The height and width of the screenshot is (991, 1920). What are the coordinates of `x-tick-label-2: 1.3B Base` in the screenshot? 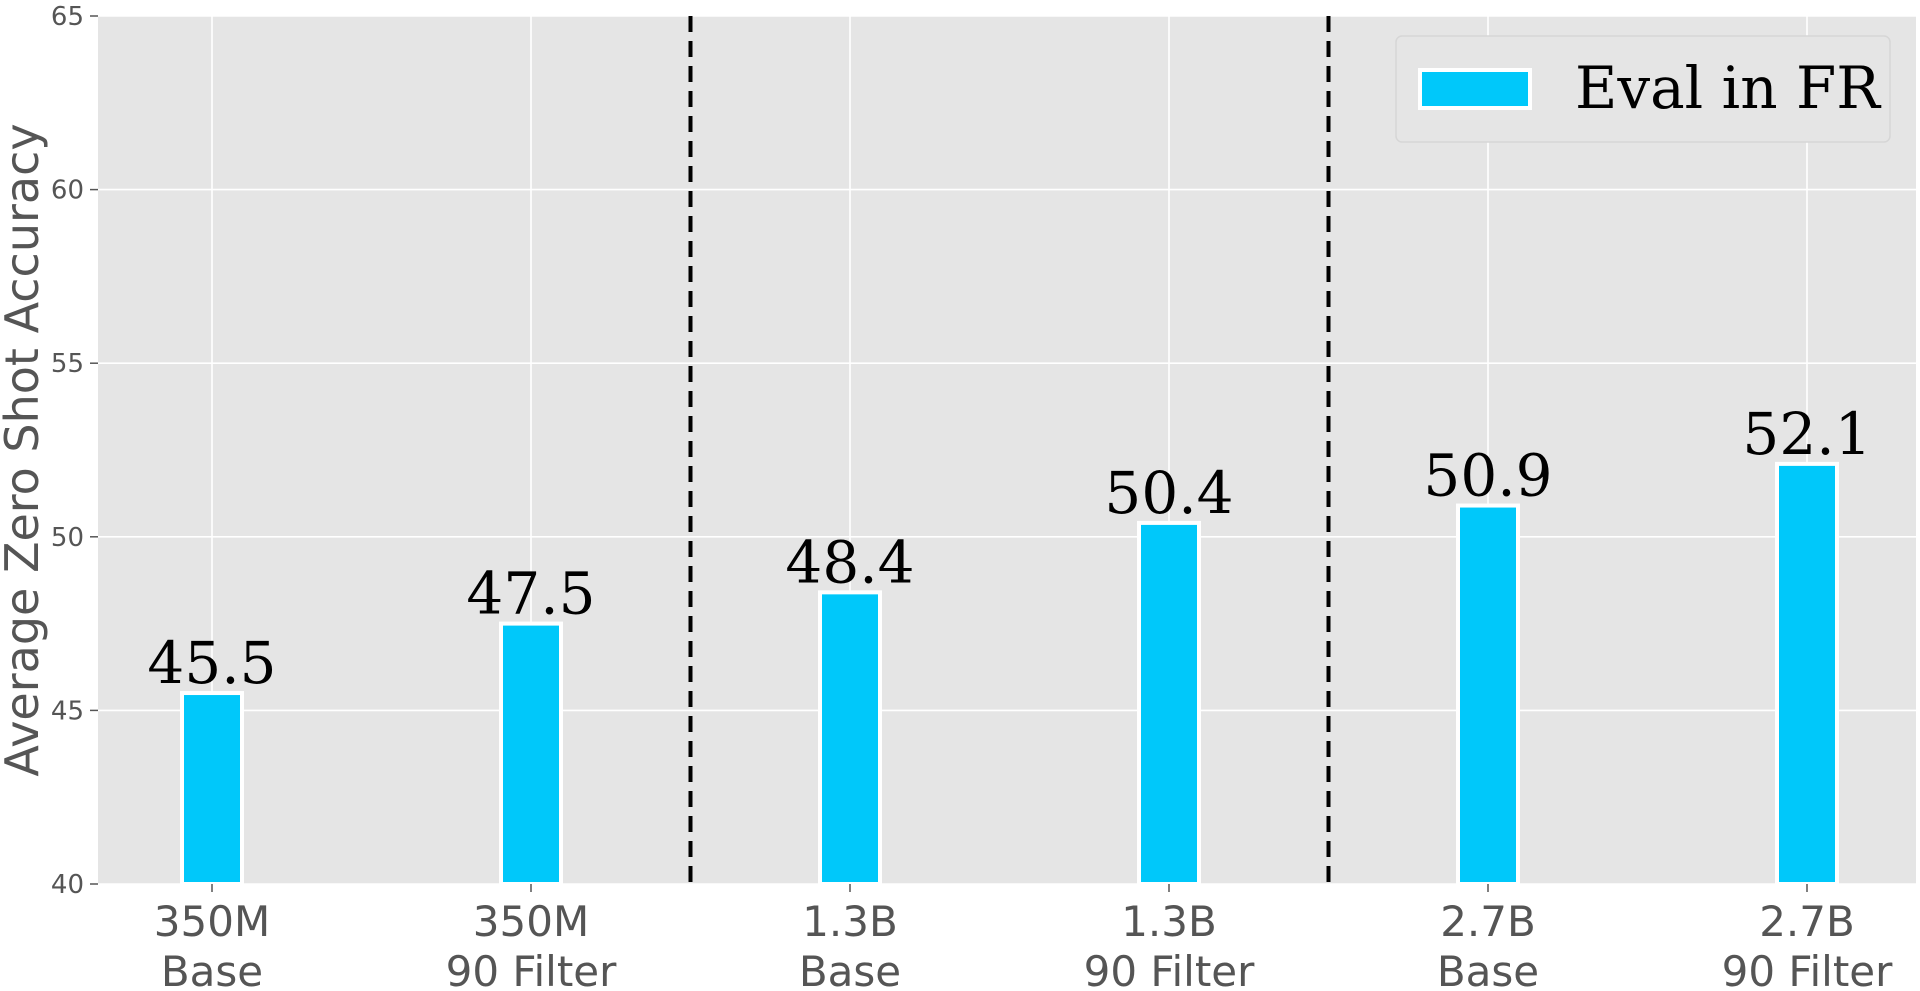 It's located at (850, 944).